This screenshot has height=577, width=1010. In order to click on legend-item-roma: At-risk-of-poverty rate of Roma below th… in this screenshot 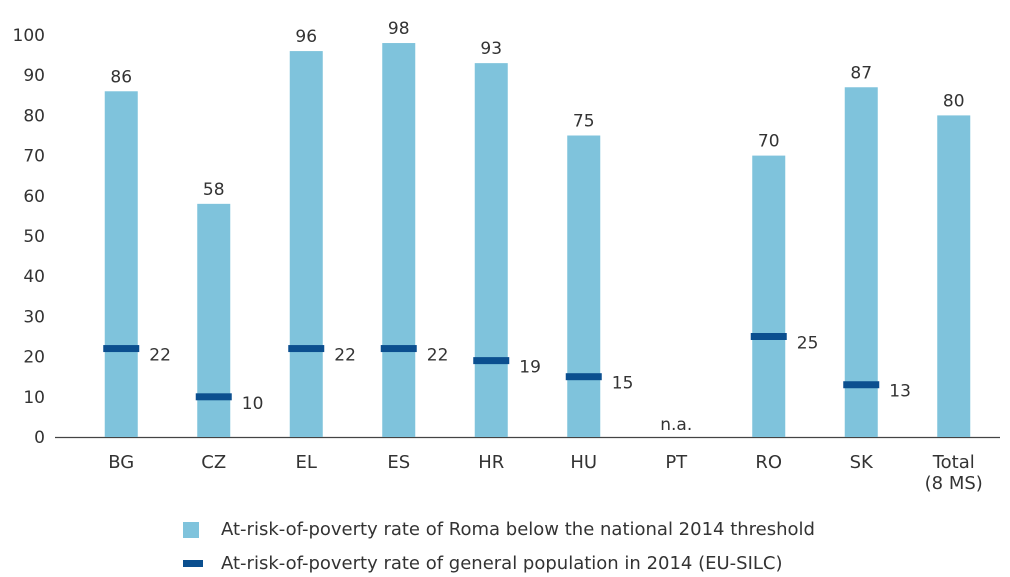, I will do `click(499, 529)`.